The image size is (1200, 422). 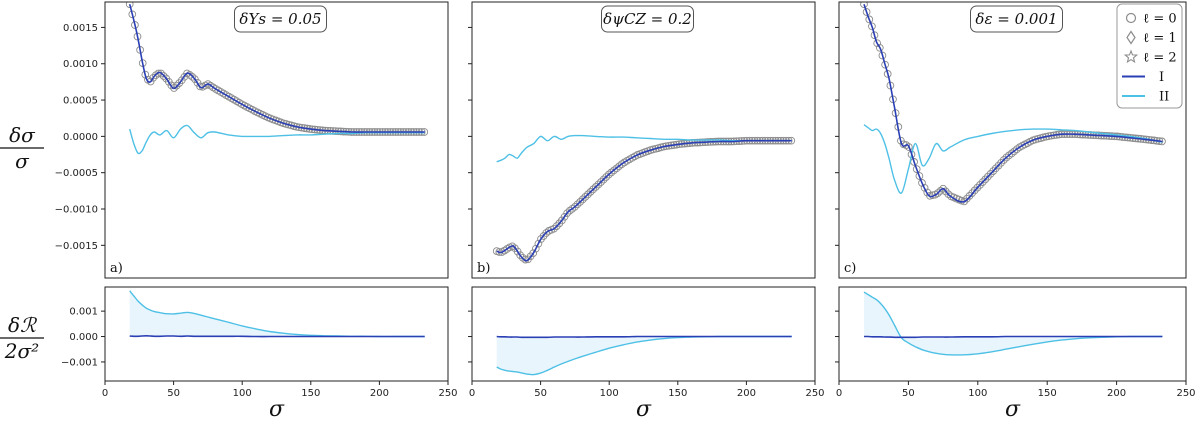 I want to click on y-label-bottom-numerator: δℛ, so click(x=23, y=325).